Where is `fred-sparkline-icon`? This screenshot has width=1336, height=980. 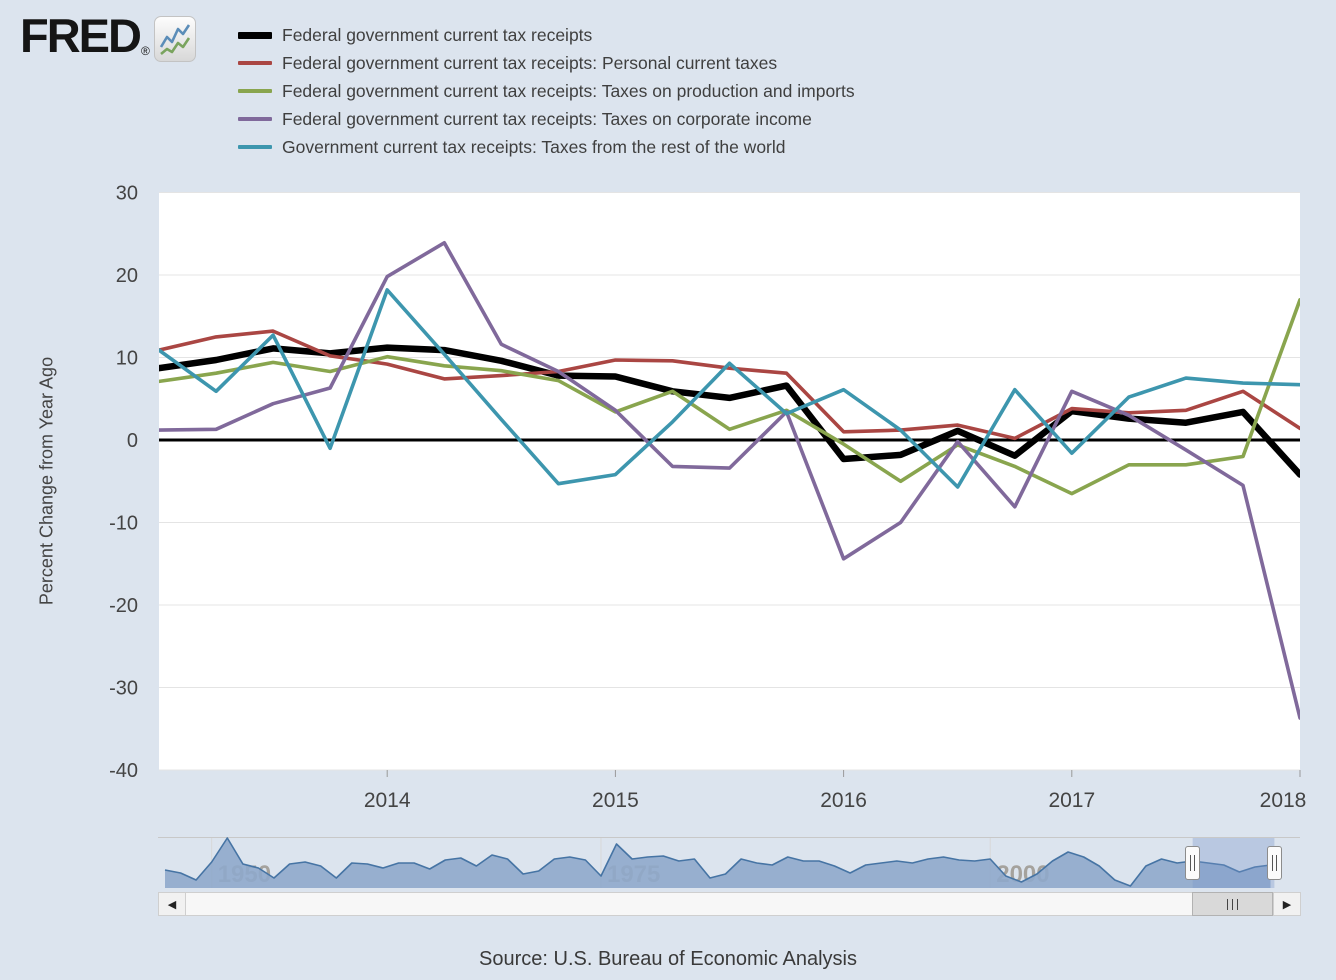 fred-sparkline-icon is located at coordinates (174, 39).